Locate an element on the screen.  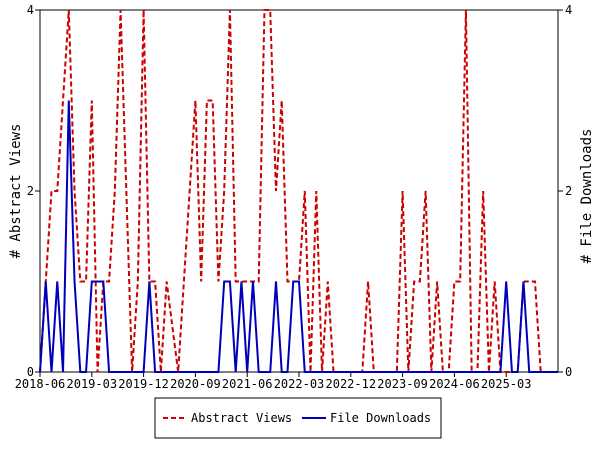
x-tick-label: 2020-09 is located at coordinates (195, 384).